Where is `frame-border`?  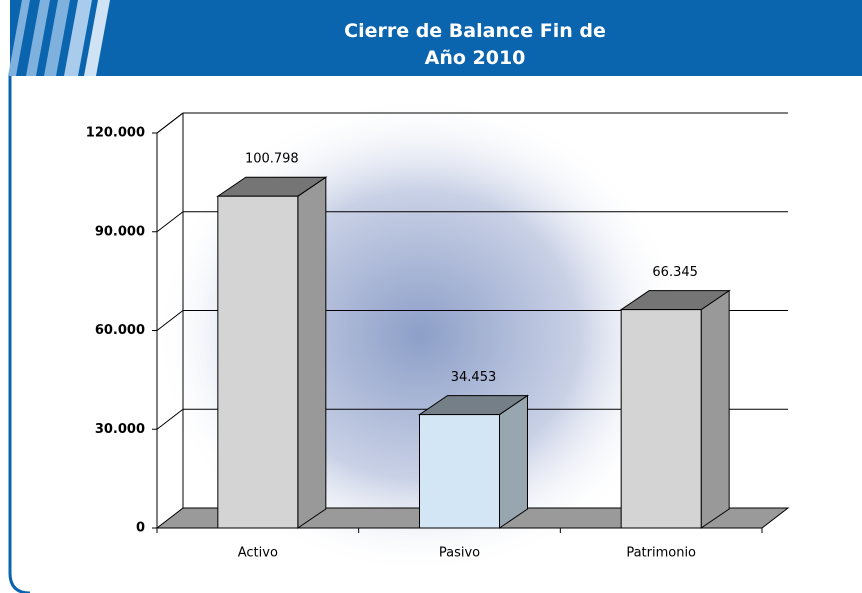 frame-border is located at coordinates (19, 334).